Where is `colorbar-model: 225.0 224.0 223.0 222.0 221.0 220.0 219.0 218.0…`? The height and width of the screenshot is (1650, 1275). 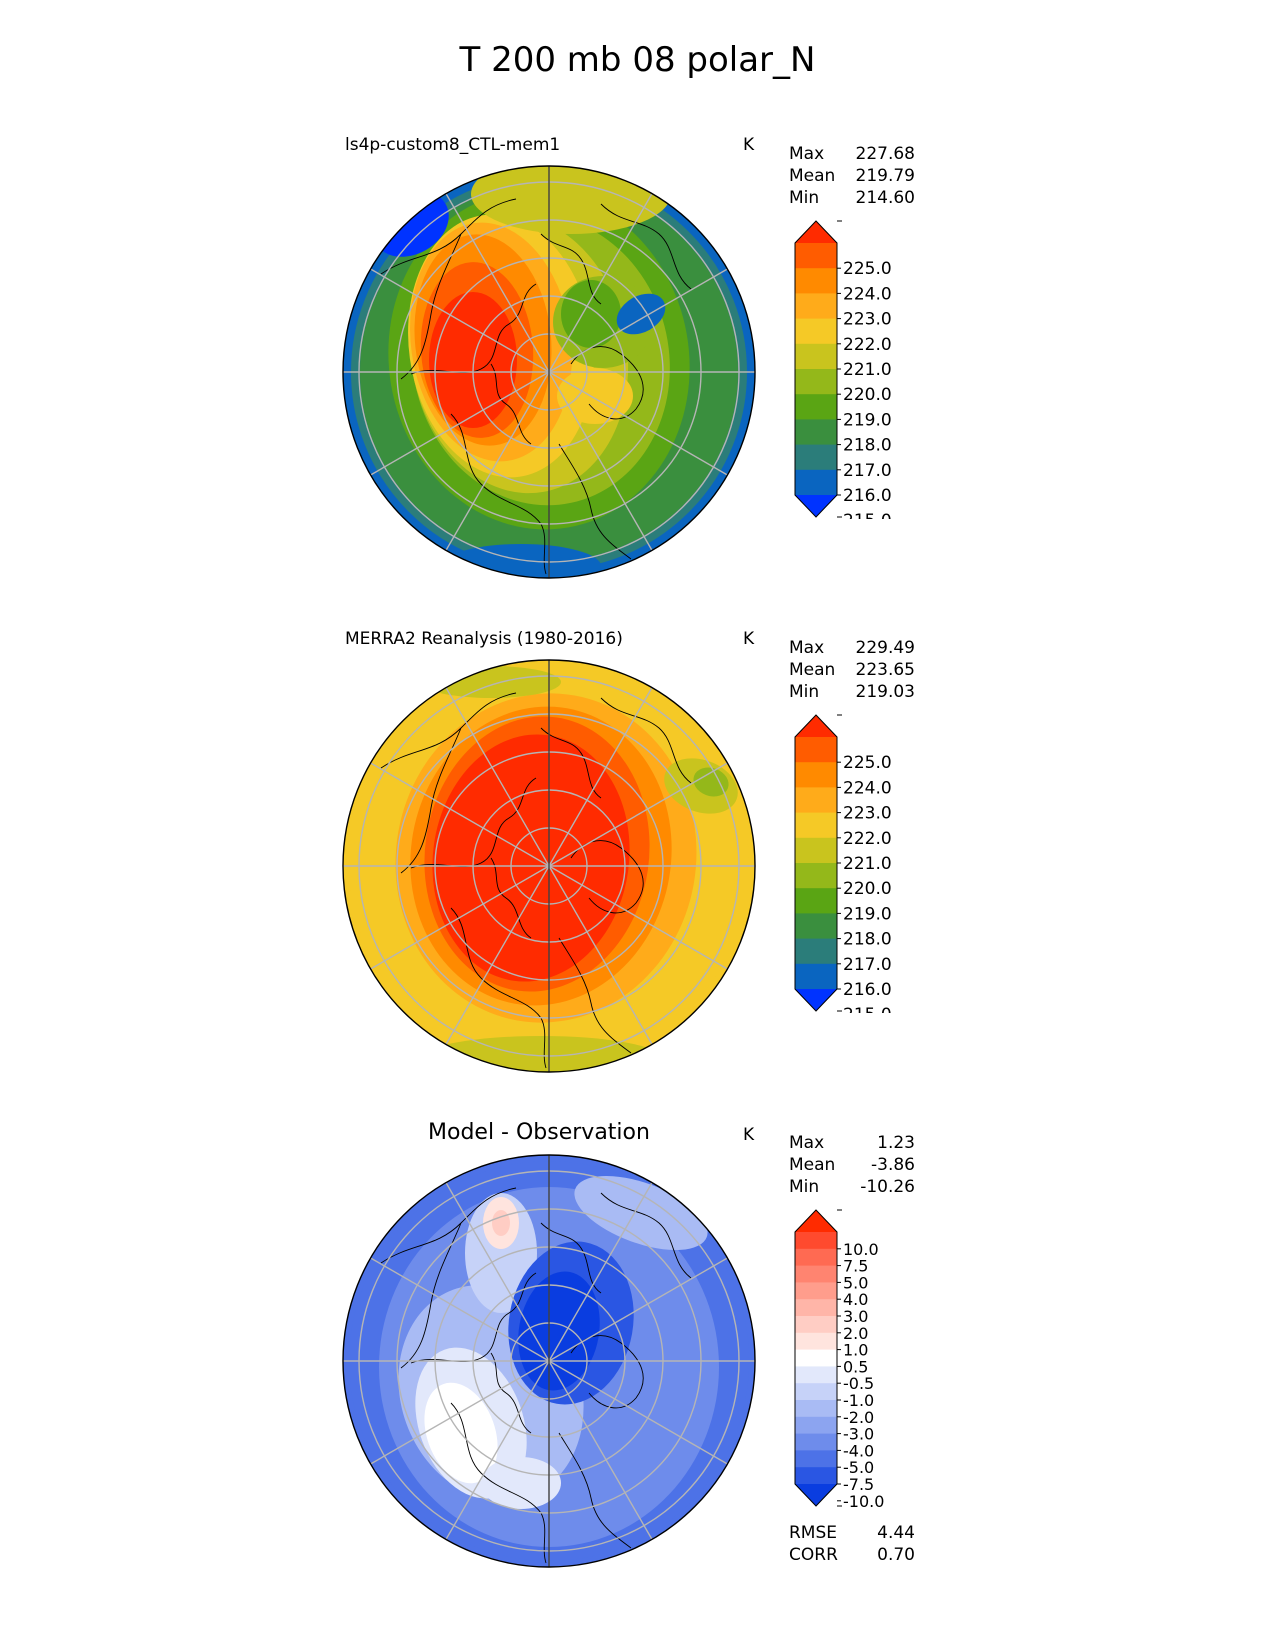
colorbar-model: 225.0 224.0 223.0 222.0 221.0 220.0 219.0 218.0… is located at coordinates (843, 369).